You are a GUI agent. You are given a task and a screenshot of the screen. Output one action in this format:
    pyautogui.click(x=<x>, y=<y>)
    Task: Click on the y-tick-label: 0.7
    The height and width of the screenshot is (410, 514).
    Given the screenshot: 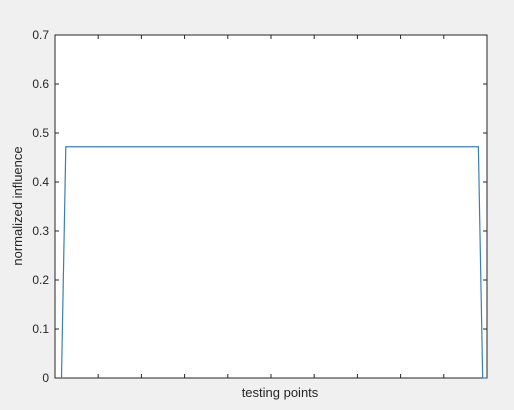 What is the action you would take?
    pyautogui.click(x=40, y=35)
    